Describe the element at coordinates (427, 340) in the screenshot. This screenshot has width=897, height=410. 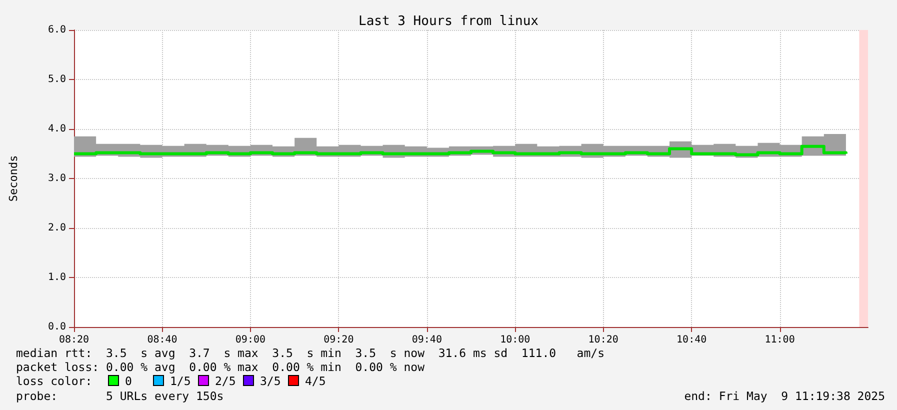
I see `x-tick-label: 09:40` at that location.